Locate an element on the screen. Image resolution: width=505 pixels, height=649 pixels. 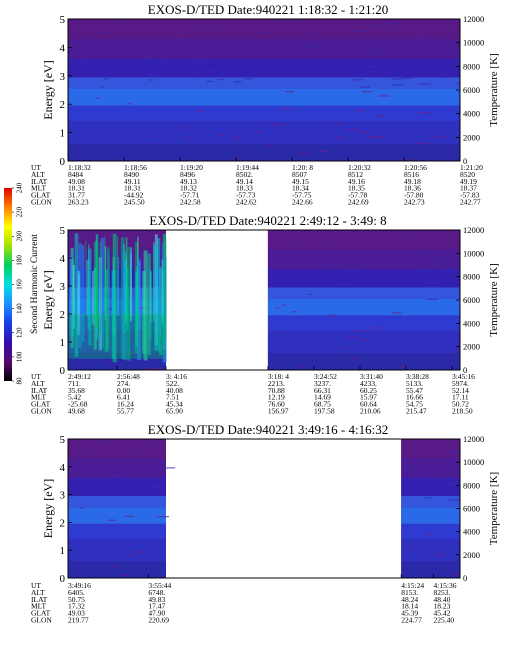
ephemeris-value: 18.32 is located at coordinates (188, 188).